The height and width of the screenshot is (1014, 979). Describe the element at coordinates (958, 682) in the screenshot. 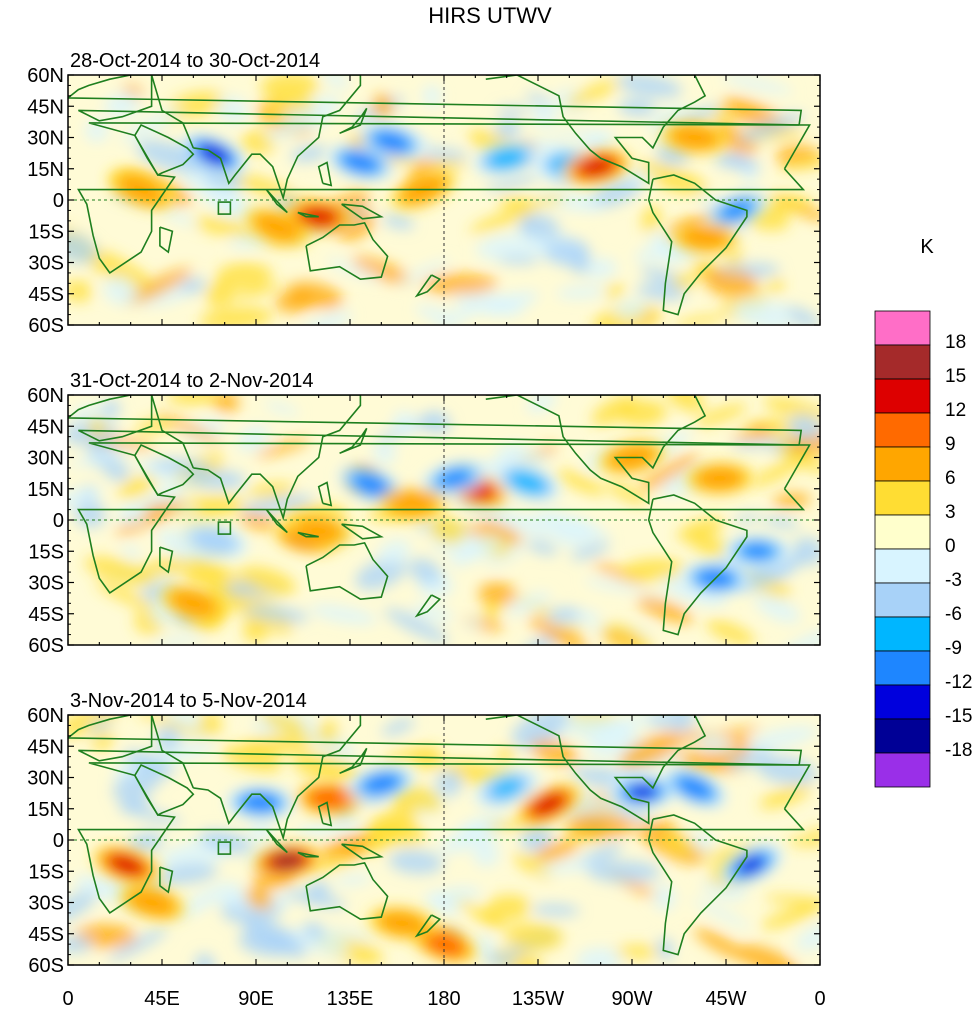

I see `colorbar-label: -12` at that location.